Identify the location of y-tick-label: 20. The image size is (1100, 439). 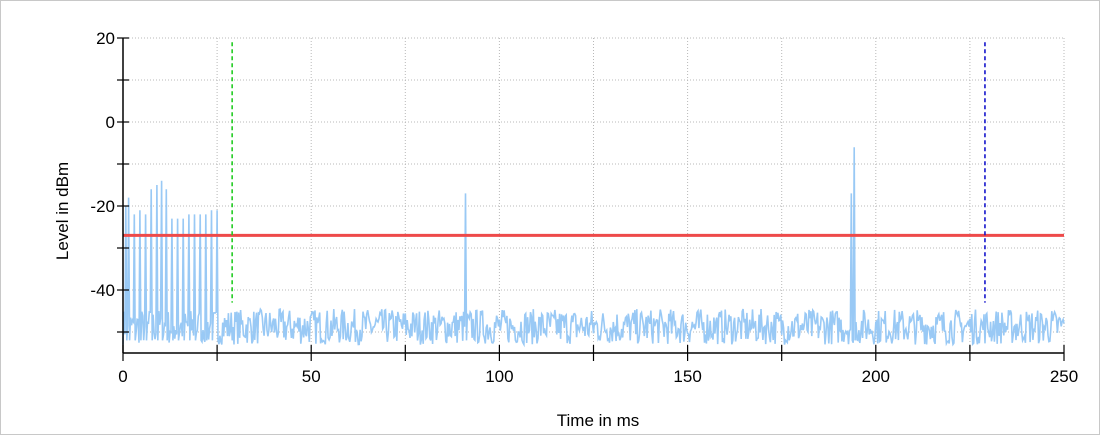
(105, 38).